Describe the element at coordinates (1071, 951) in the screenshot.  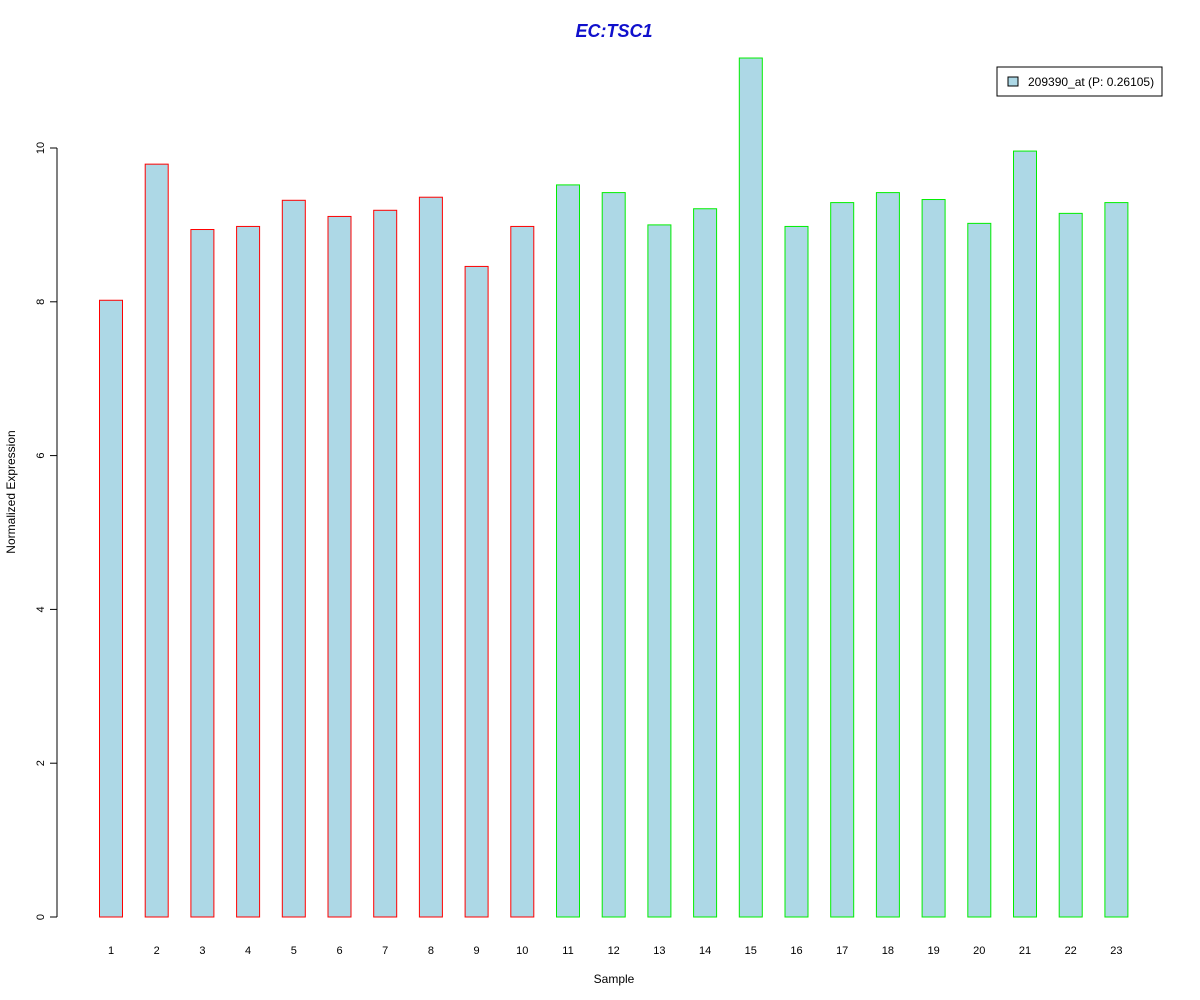
I see `x-tick-label: 22` at that location.